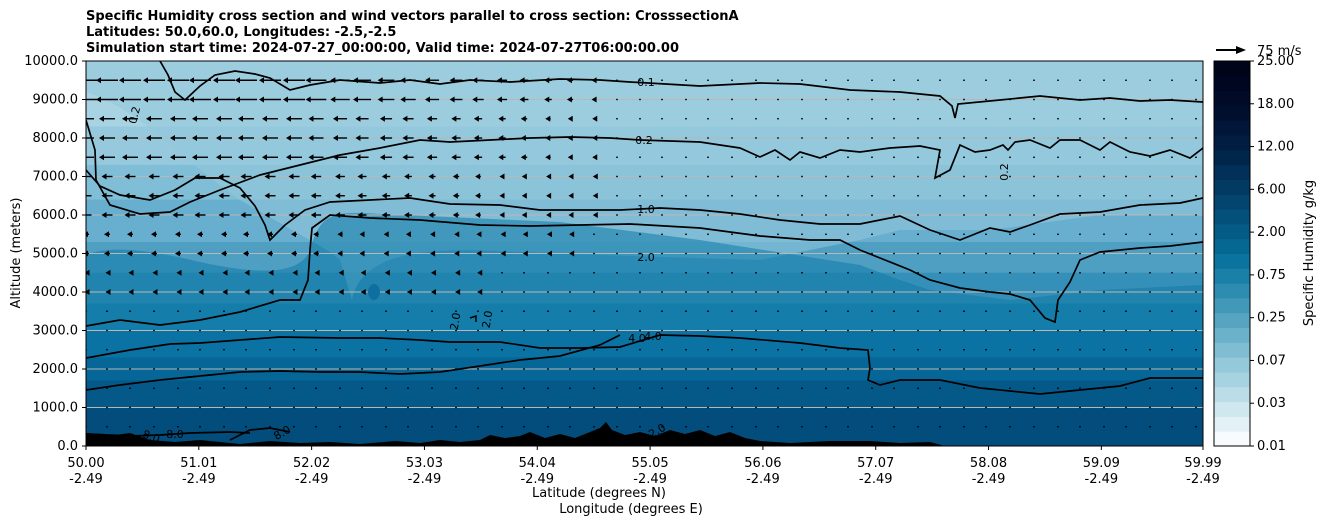 The height and width of the screenshot is (526, 1326). Describe the element at coordinates (311, 463) in the screenshot. I see `x-tick-label-lat: 52.02` at that location.